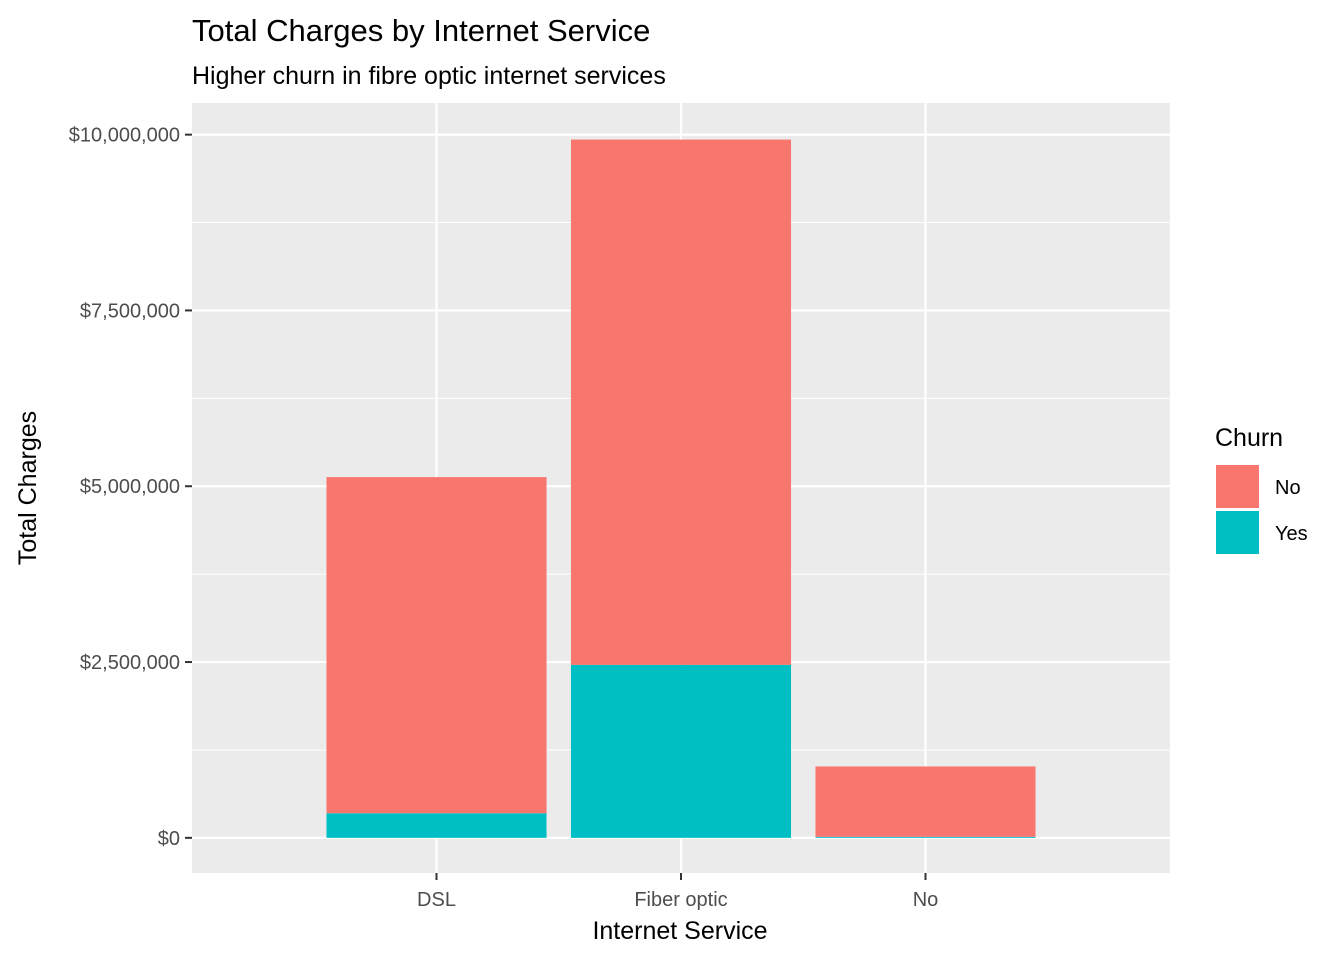  Describe the element at coordinates (1249, 438) in the screenshot. I see `legend-title: Churn` at that location.